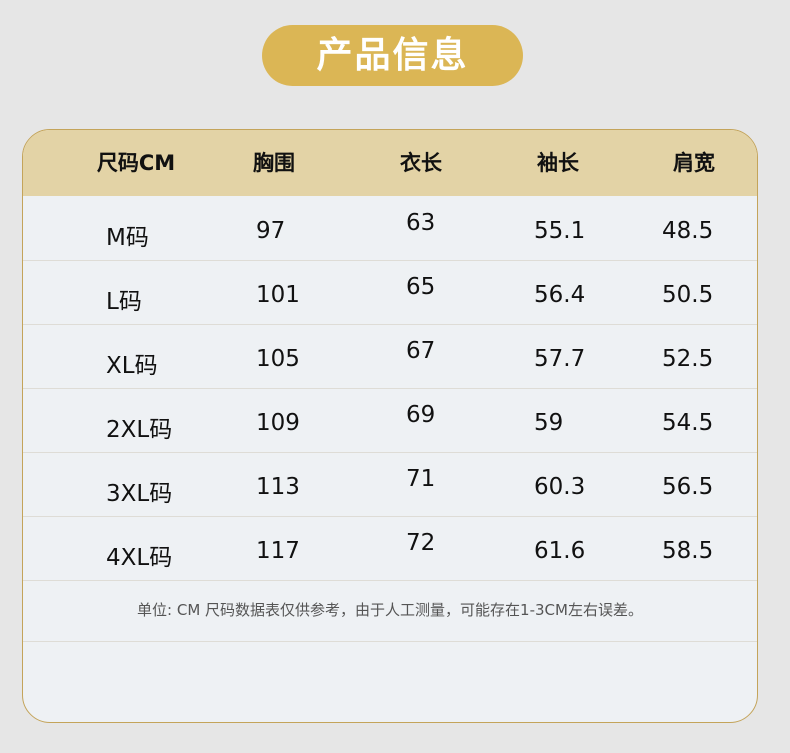 The width and height of the screenshot is (790, 753). I want to click on table-cell: 4XL码, so click(139, 558).